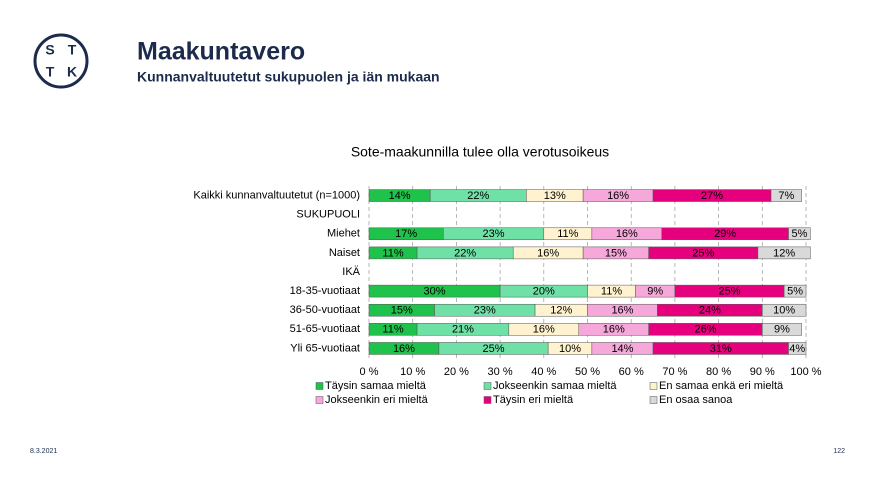  I want to click on y-tick-label: 36-50-vuotiaat, so click(325, 310).